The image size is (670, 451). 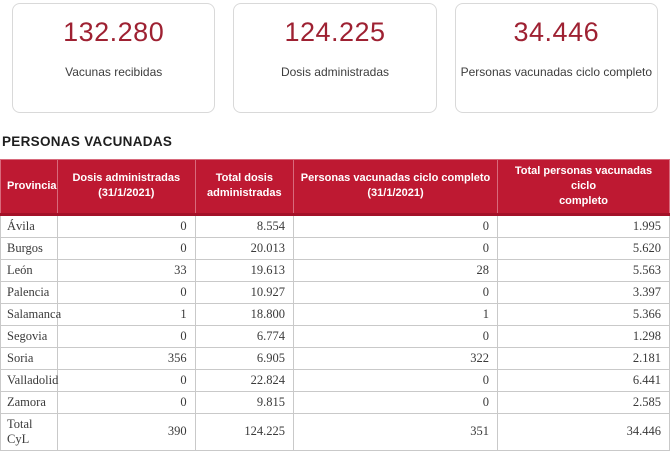 I want to click on cell-provincia: Valladolid, so click(x=29, y=380).